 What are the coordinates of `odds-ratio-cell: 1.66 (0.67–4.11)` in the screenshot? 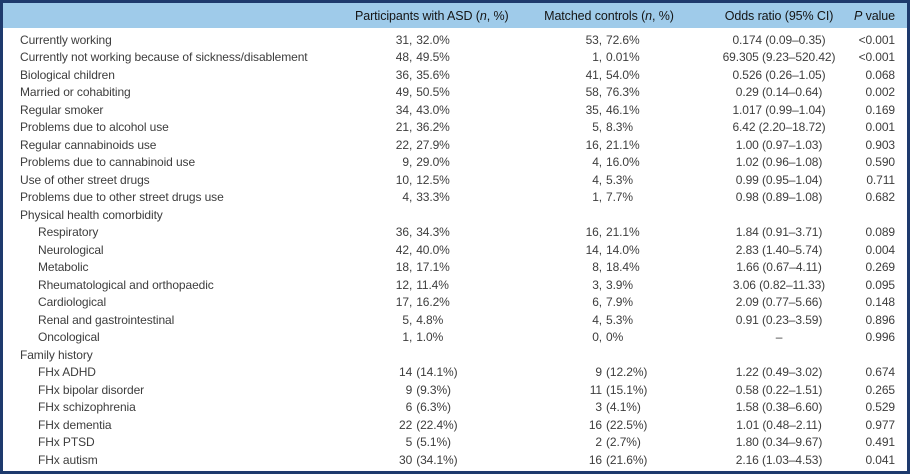 It's located at (779, 267).